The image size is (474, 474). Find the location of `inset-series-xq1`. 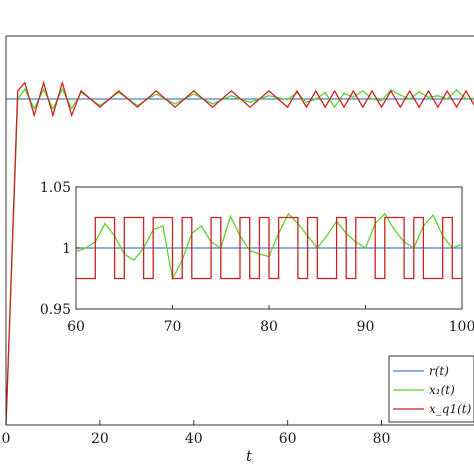

inset-series-xq1 is located at coordinates (269, 248).